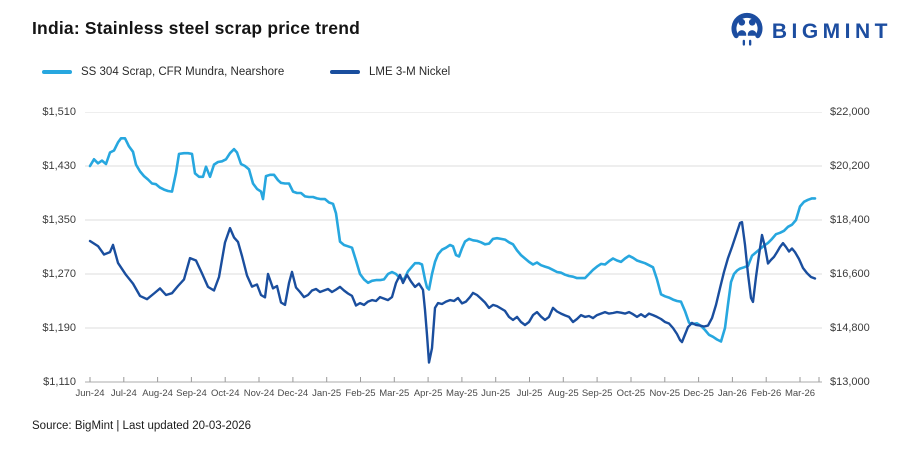 The width and height of the screenshot is (912, 453). Describe the element at coordinates (563, 393) in the screenshot. I see `x-tick-label: Aug-25` at that location.